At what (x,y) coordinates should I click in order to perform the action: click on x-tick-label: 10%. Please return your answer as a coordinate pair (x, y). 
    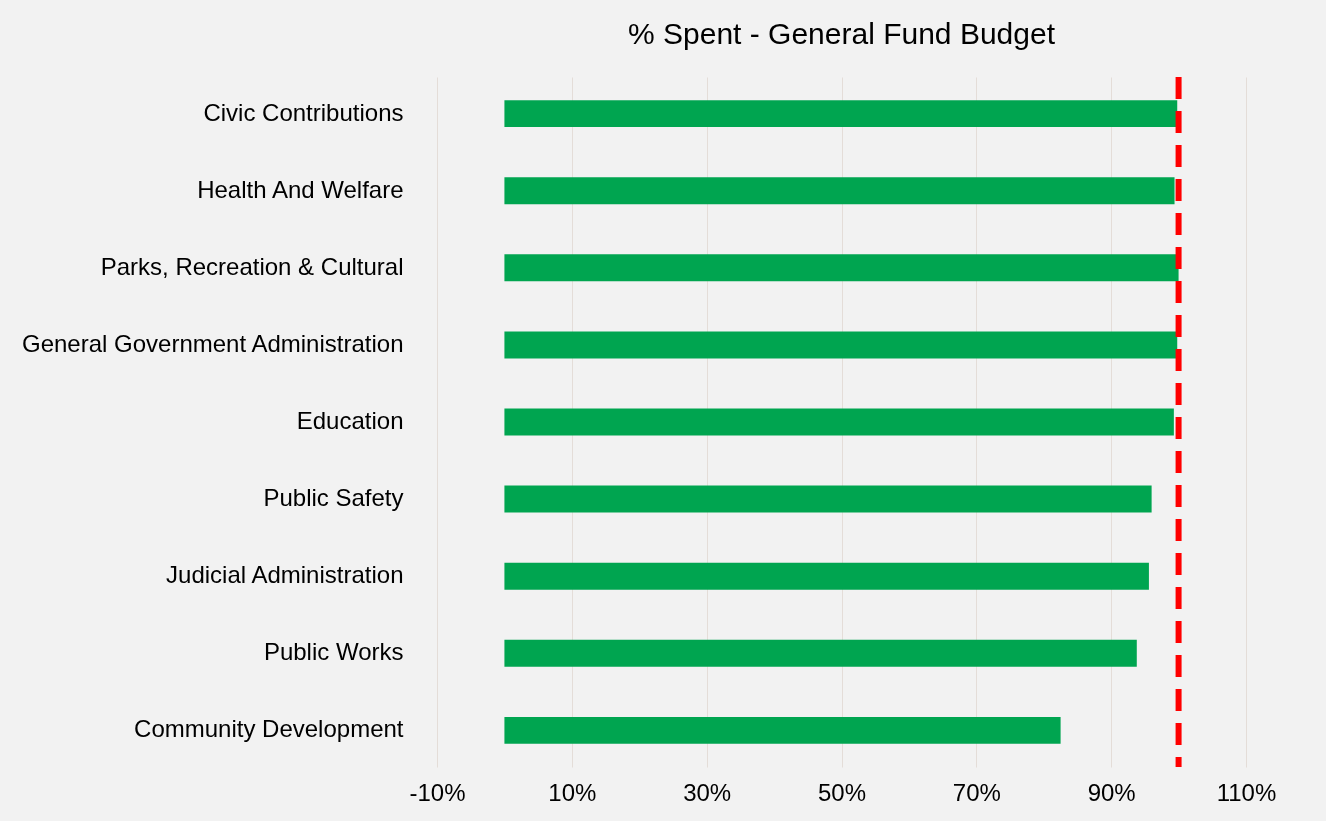
    Looking at the image, I should click on (572, 792).